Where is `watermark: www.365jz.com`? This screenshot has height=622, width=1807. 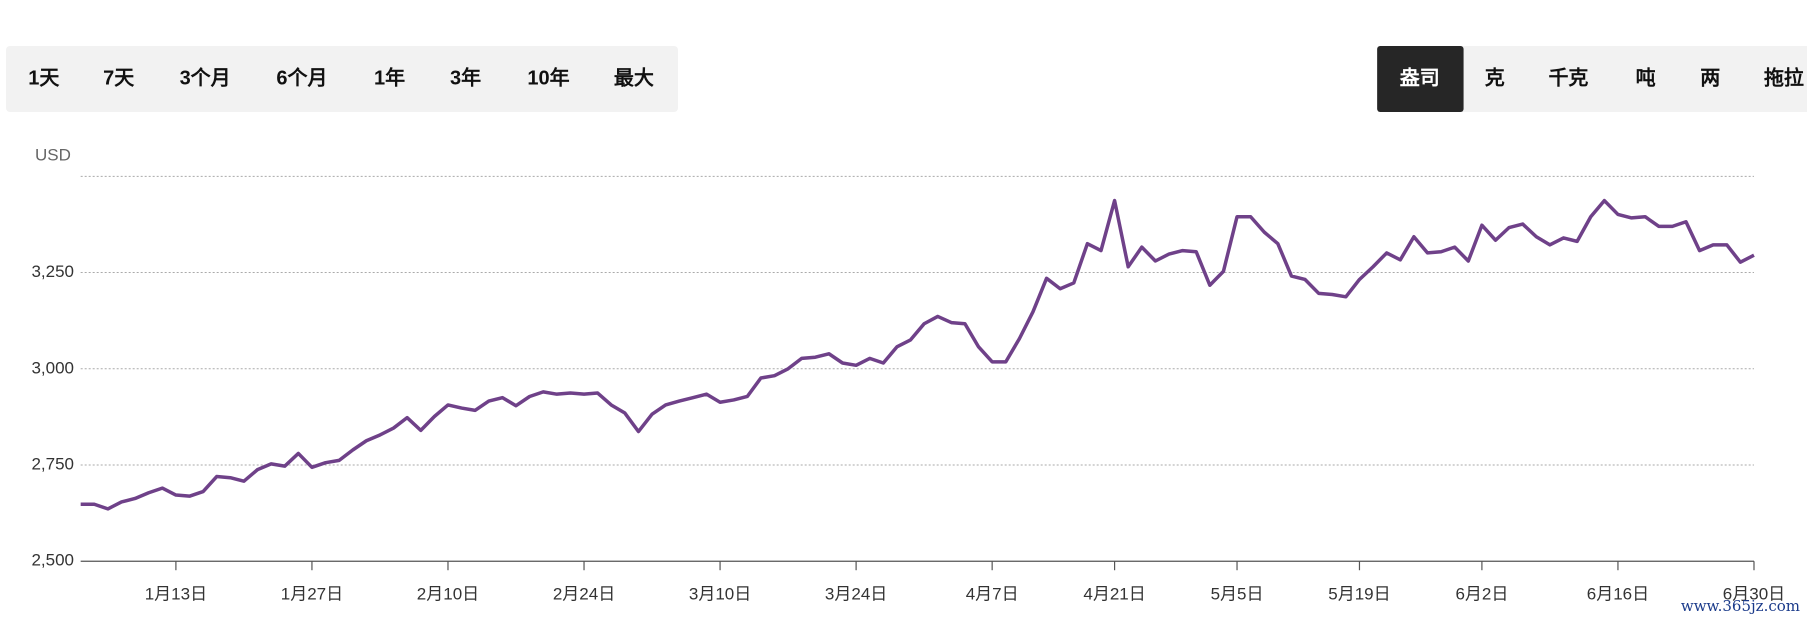
watermark: www.365jz.com is located at coordinates (1740, 606).